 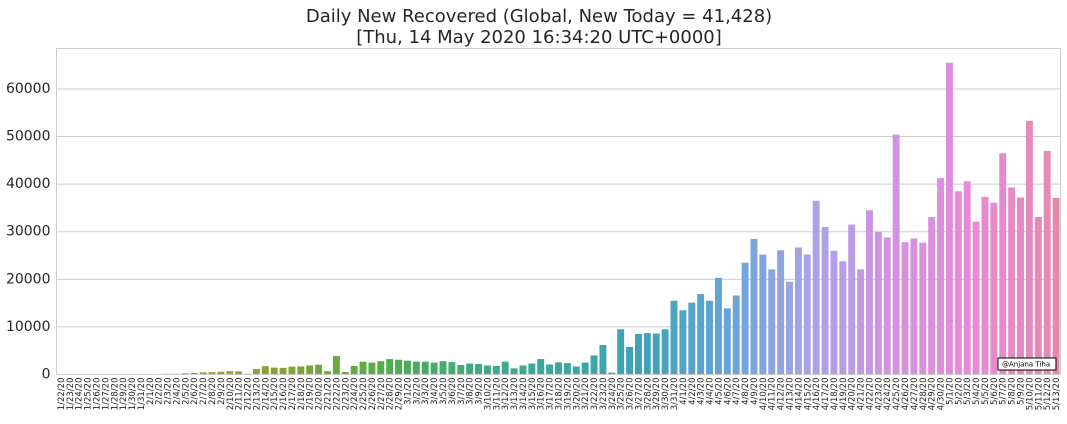 What do you see at coordinates (213, 391) in the screenshot?
I see `x-tick-label-17: 2/8/20` at bounding box center [213, 391].